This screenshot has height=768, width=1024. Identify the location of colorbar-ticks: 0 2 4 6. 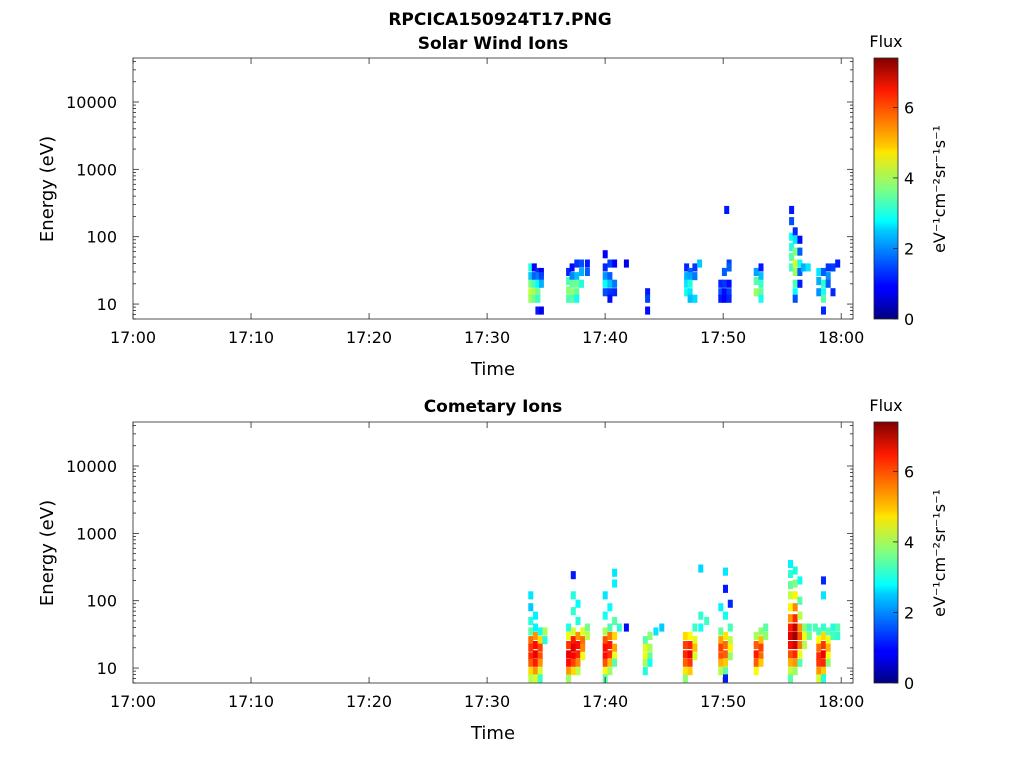
(903, 213).